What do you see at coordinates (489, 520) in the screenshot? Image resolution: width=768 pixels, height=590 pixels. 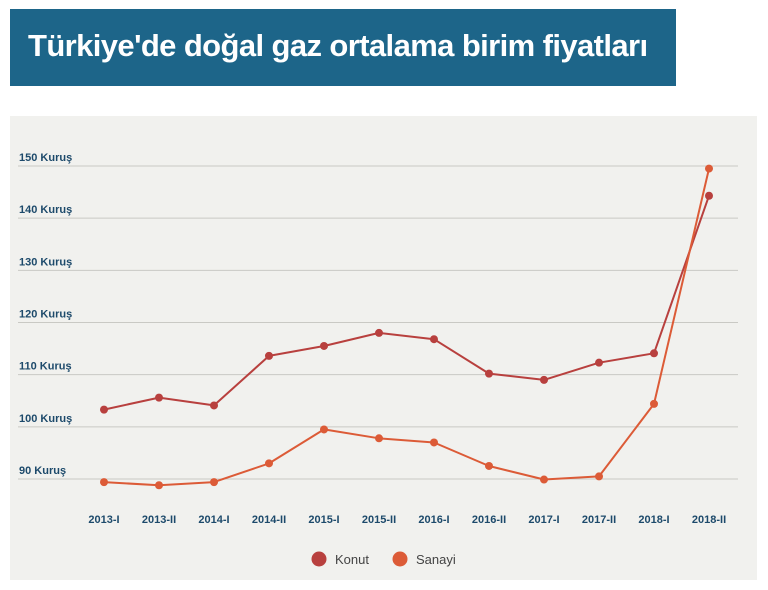 I see `x-tick-label: 2016-II` at bounding box center [489, 520].